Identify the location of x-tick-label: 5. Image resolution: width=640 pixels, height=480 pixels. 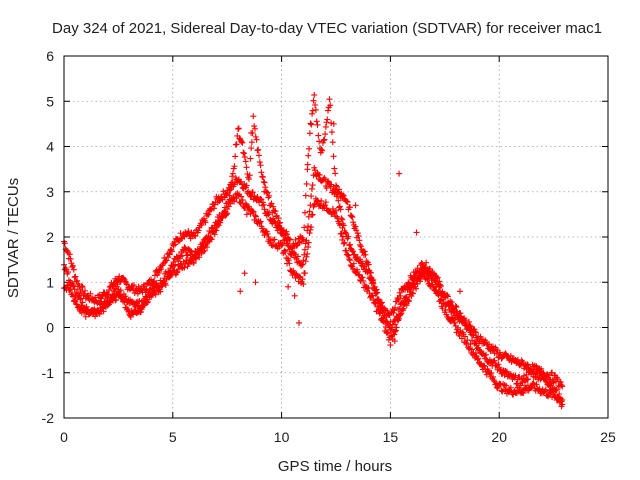
(173, 437).